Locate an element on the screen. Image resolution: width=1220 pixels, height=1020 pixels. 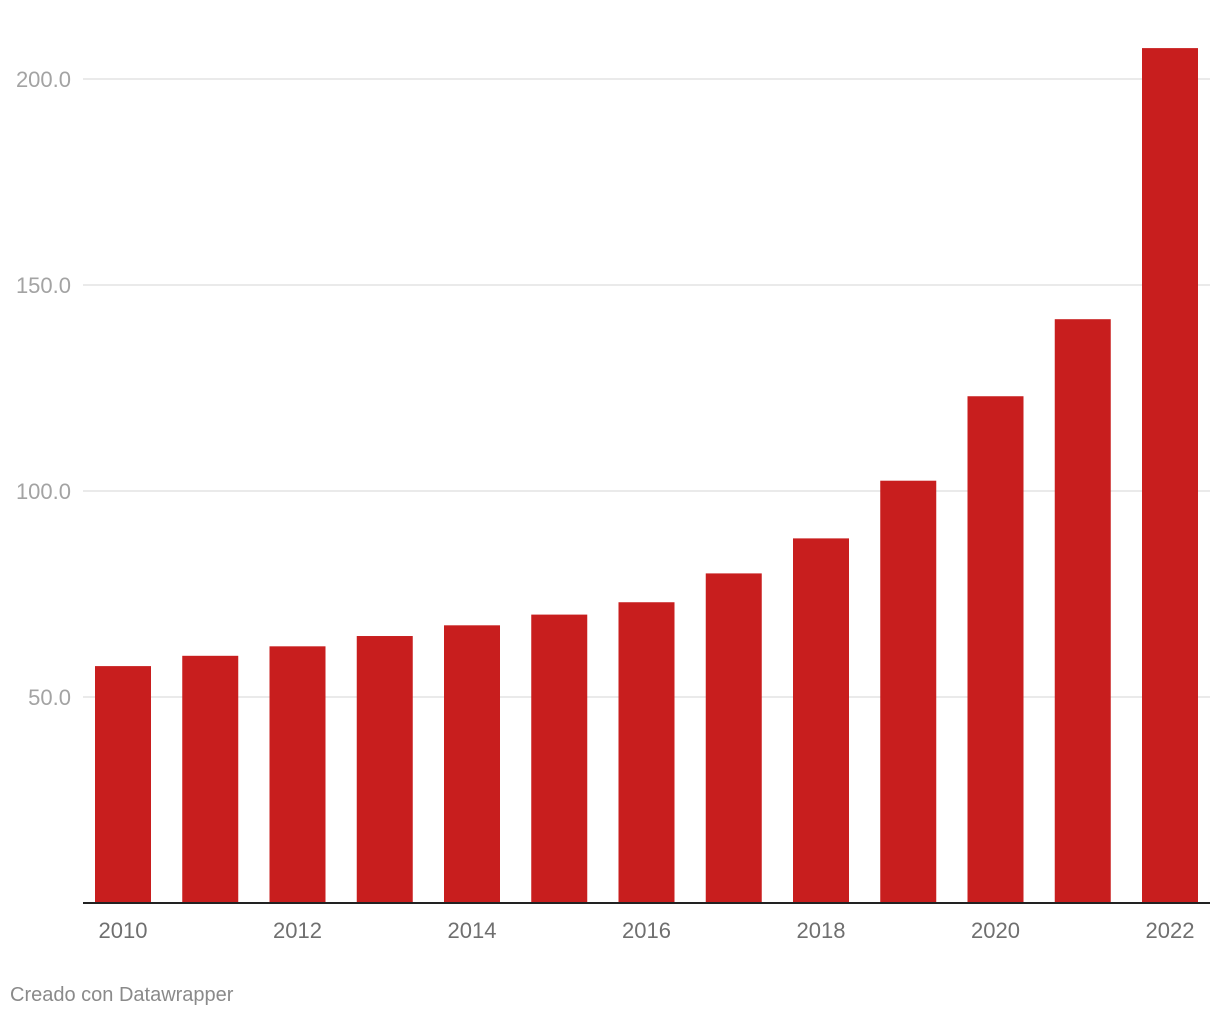
bar-2021 is located at coordinates (1082, 611).